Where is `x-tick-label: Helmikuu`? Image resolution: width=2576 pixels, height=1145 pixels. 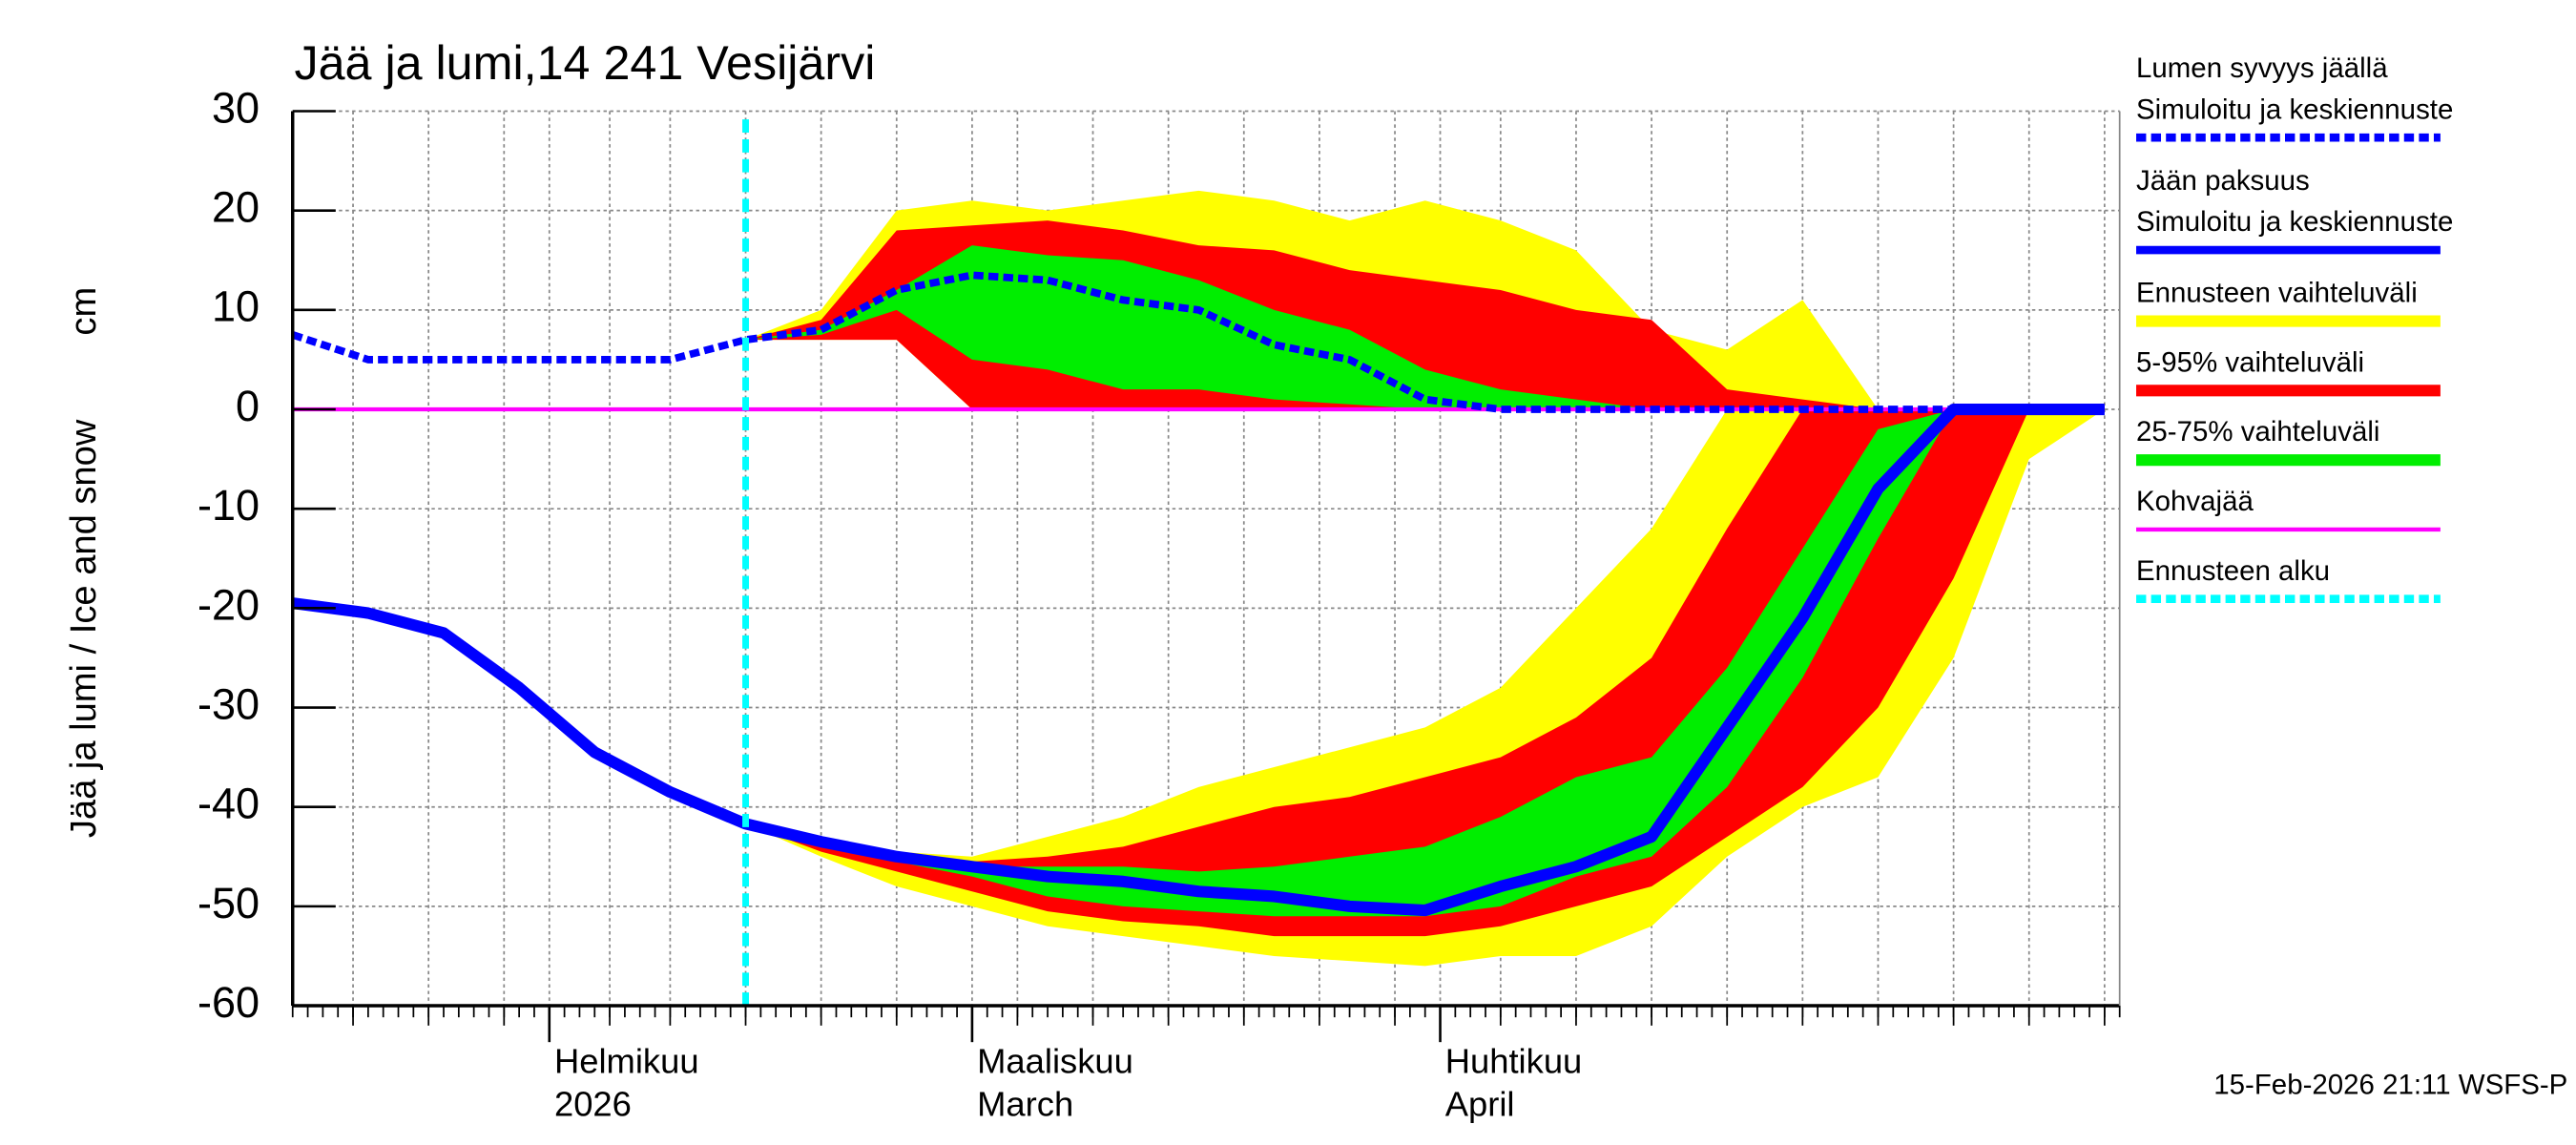 x-tick-label: Helmikuu is located at coordinates (626, 1060).